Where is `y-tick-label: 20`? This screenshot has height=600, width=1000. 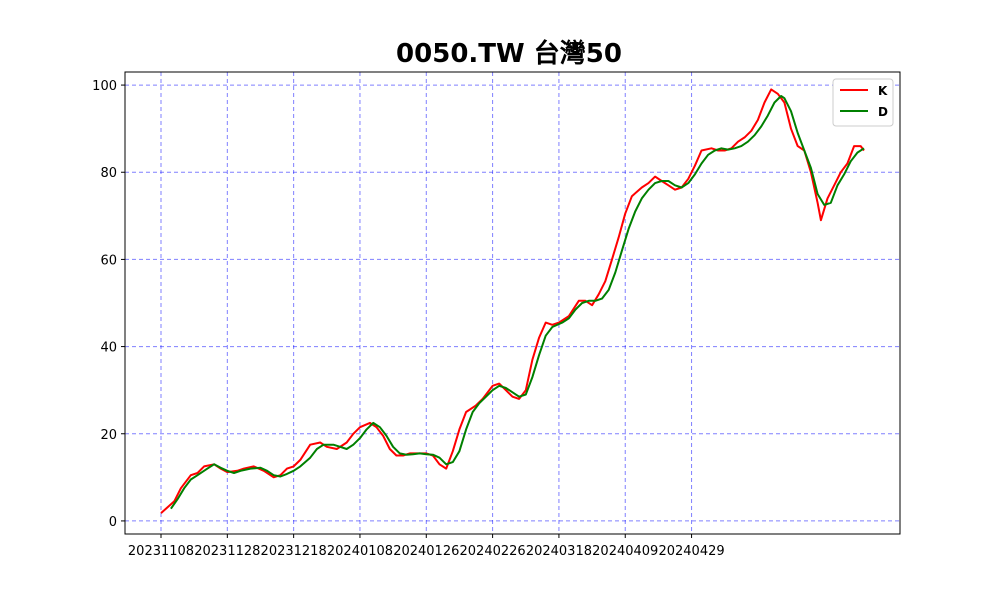
y-tick-label: 20 is located at coordinates (108, 435).